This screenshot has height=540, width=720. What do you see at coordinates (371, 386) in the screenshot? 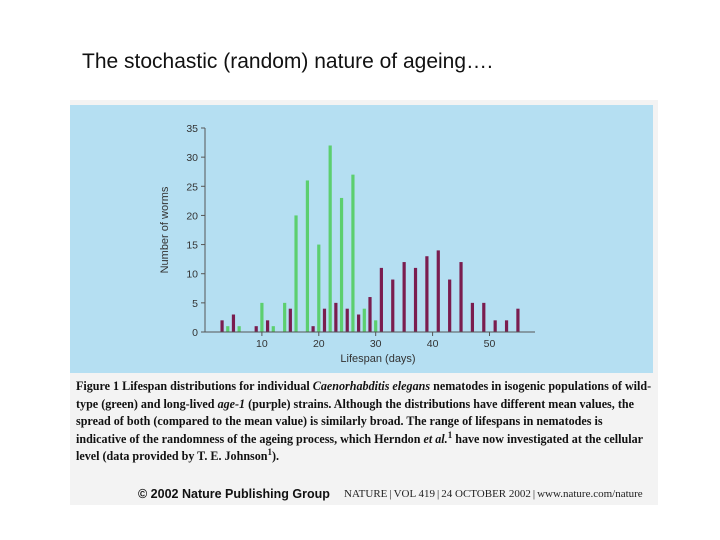
I see `caption-species: Caenorhabditis elegans` at bounding box center [371, 386].